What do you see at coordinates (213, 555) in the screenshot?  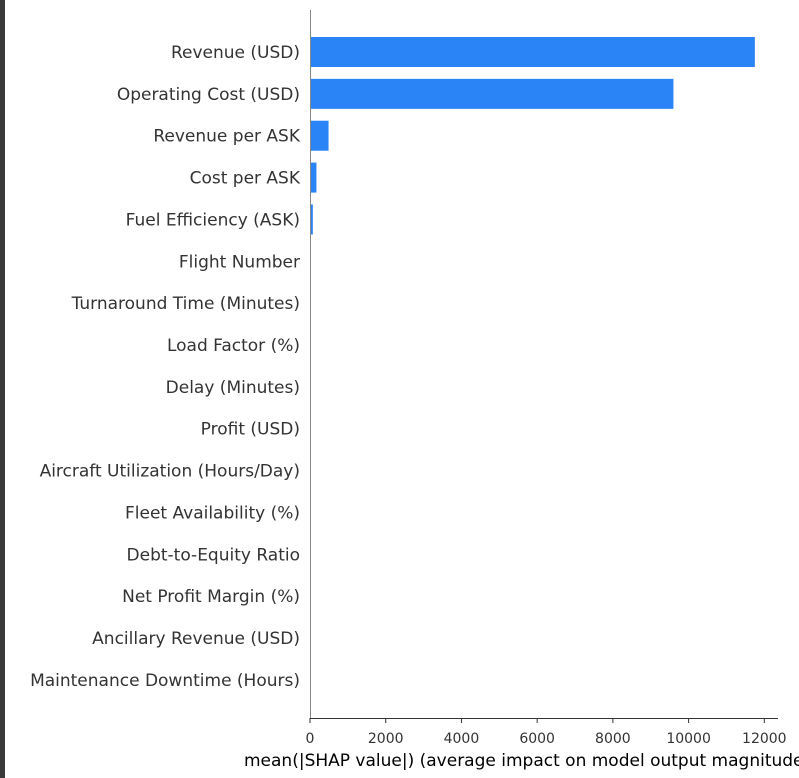 I see `feature-label: Debt-to-Equity Ratio` at bounding box center [213, 555].